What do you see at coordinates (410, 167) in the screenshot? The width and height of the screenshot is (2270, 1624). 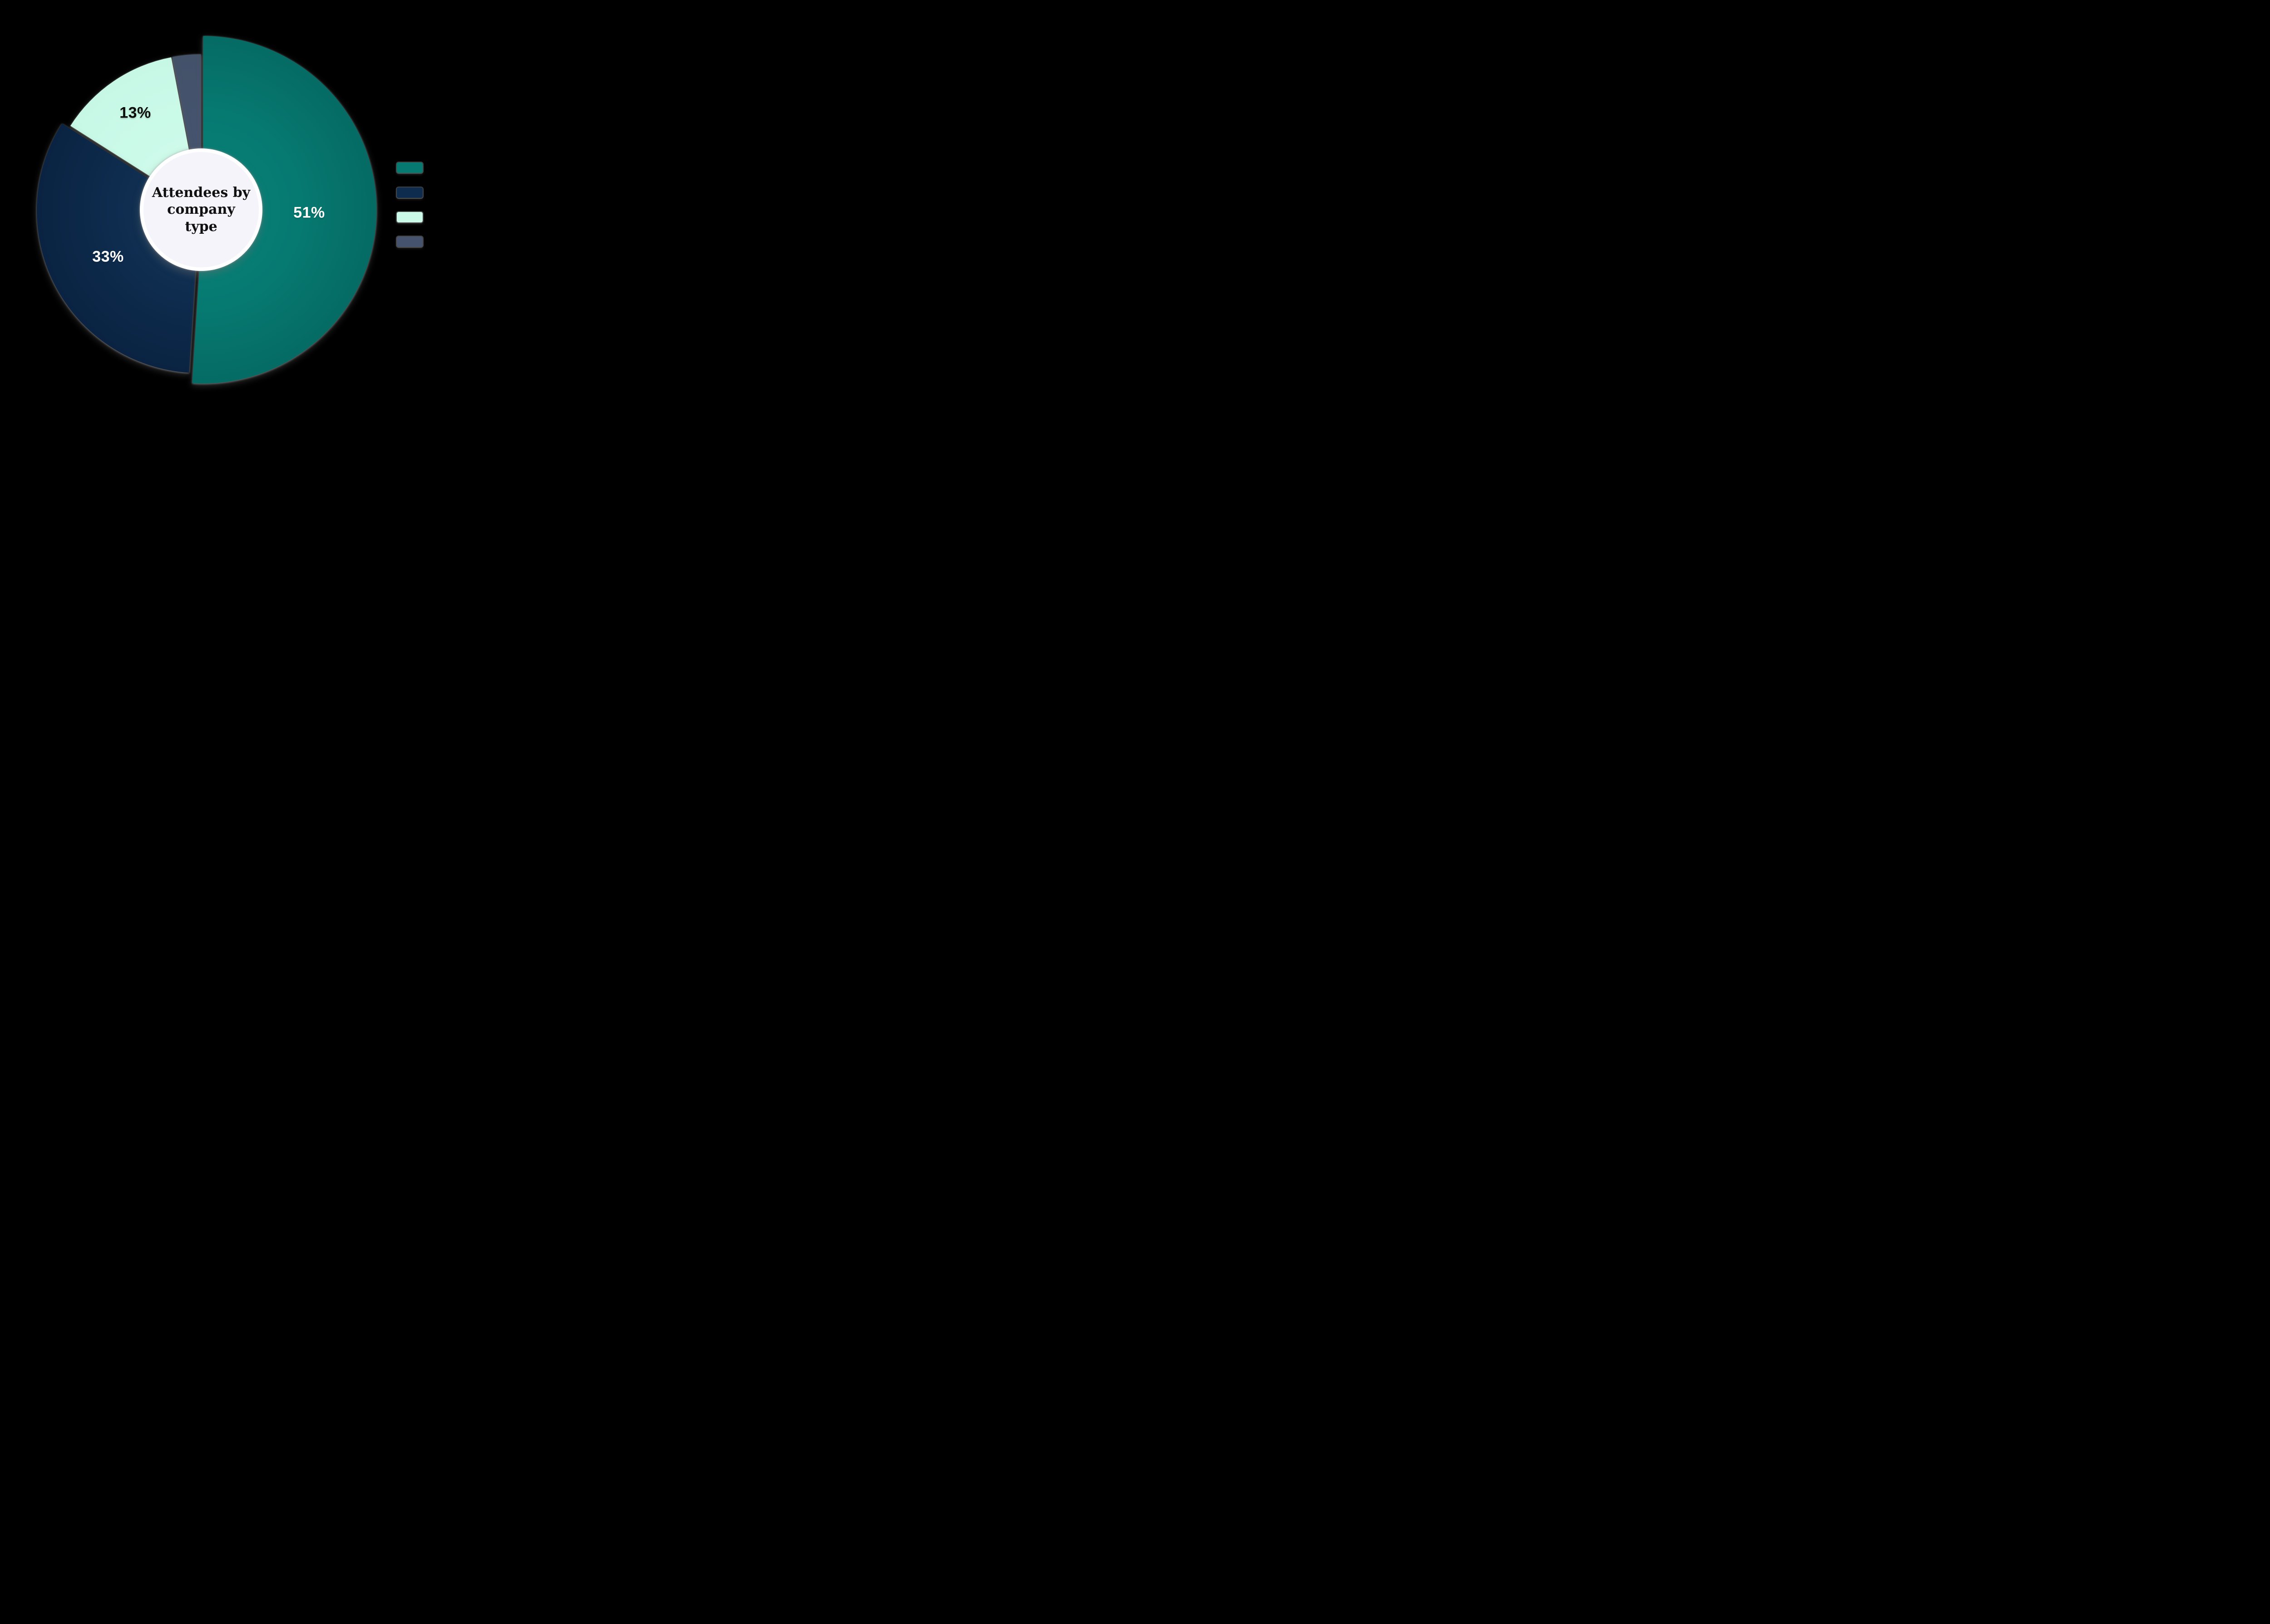 I see `legend-swatch-teal` at bounding box center [410, 167].